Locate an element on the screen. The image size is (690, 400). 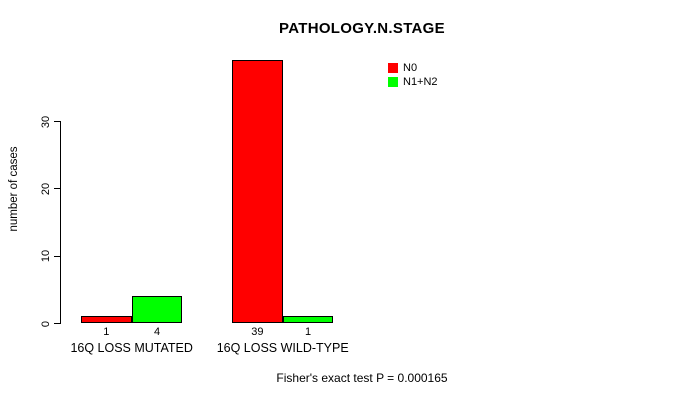
legend-row: N0 is located at coordinates (413, 68).